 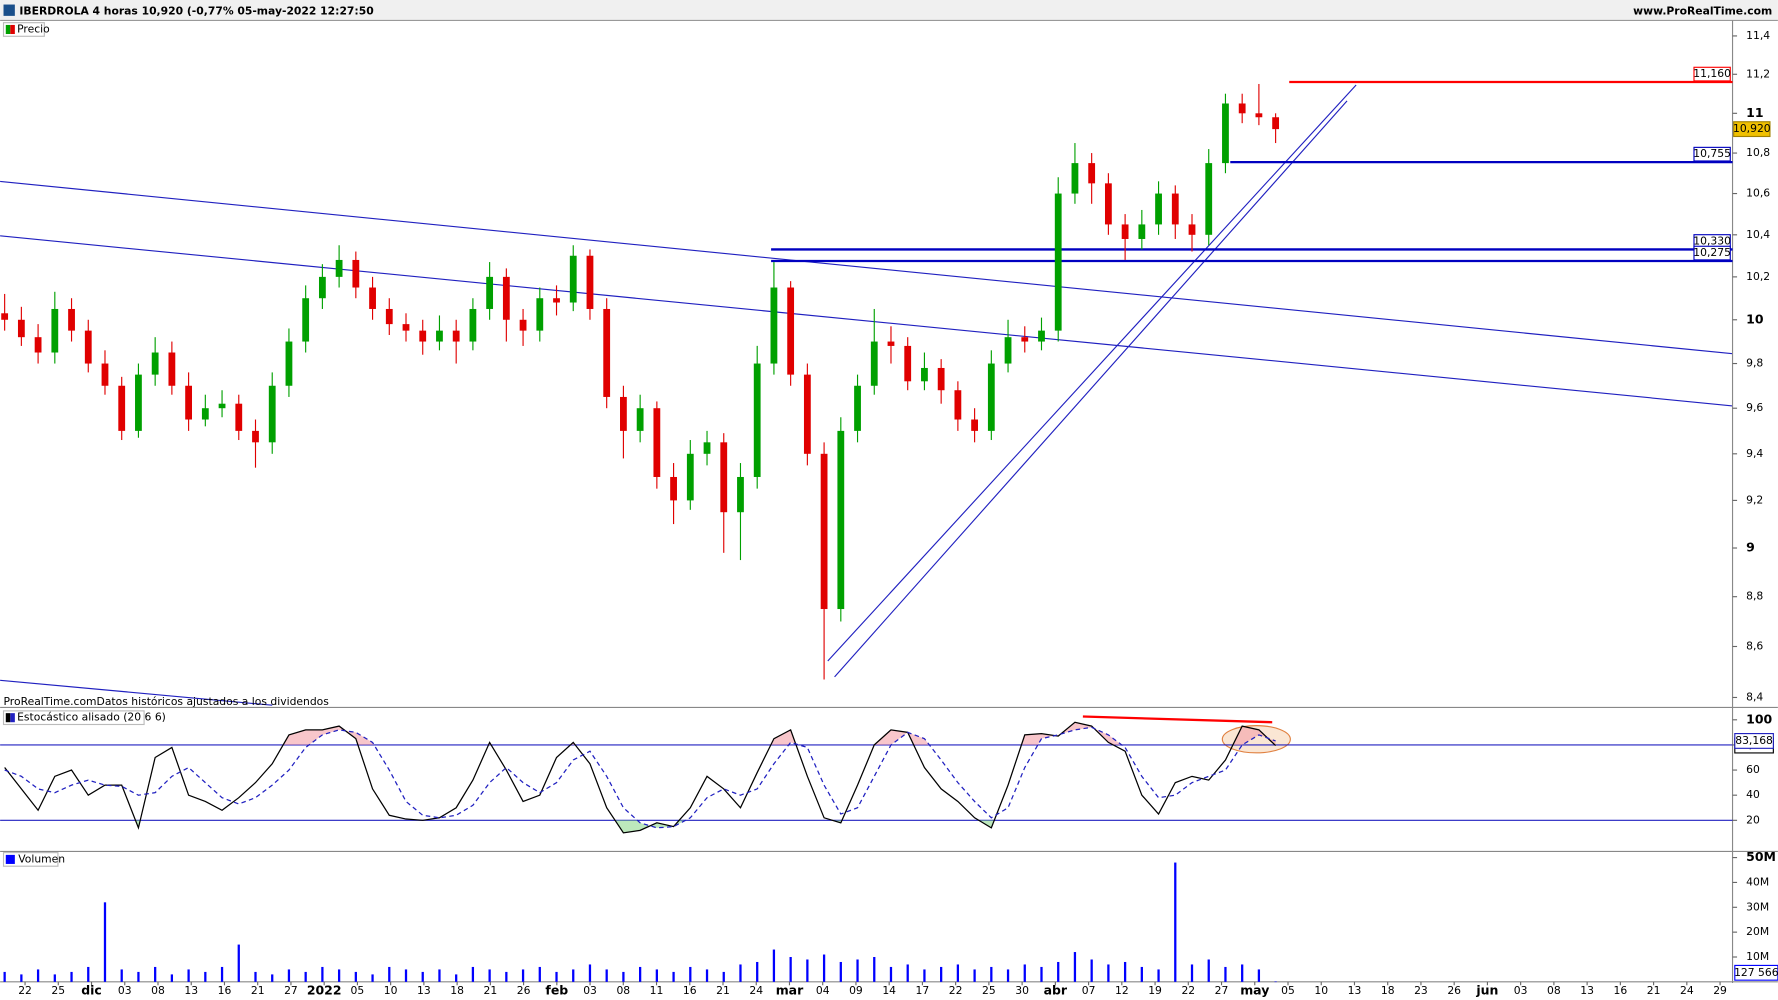 What do you see at coordinates (1753, 819) in the screenshot?
I see `y-tick-label: 20` at bounding box center [1753, 819].